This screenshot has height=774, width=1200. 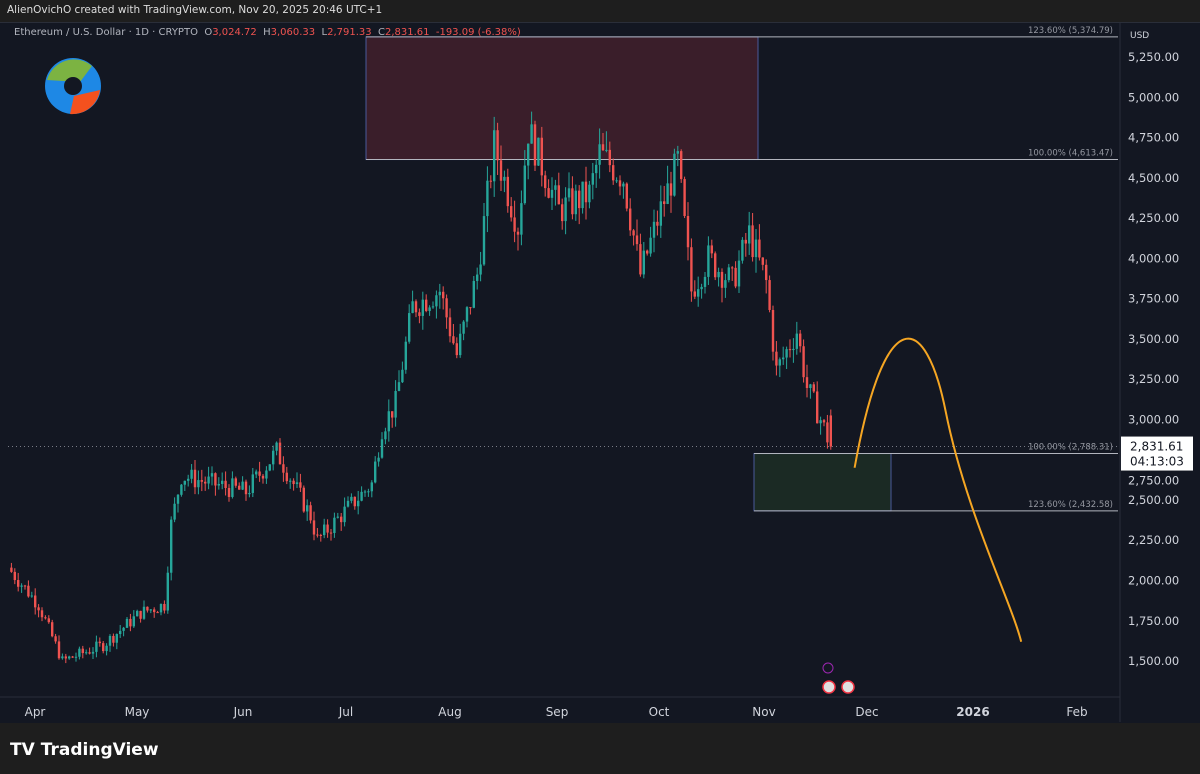 What do you see at coordinates (324, 32) in the screenshot?
I see `low-label: L` at bounding box center [324, 32].